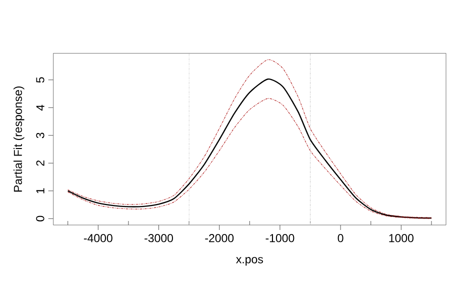  I want to click on x-tick-label: -3000, so click(158, 238).